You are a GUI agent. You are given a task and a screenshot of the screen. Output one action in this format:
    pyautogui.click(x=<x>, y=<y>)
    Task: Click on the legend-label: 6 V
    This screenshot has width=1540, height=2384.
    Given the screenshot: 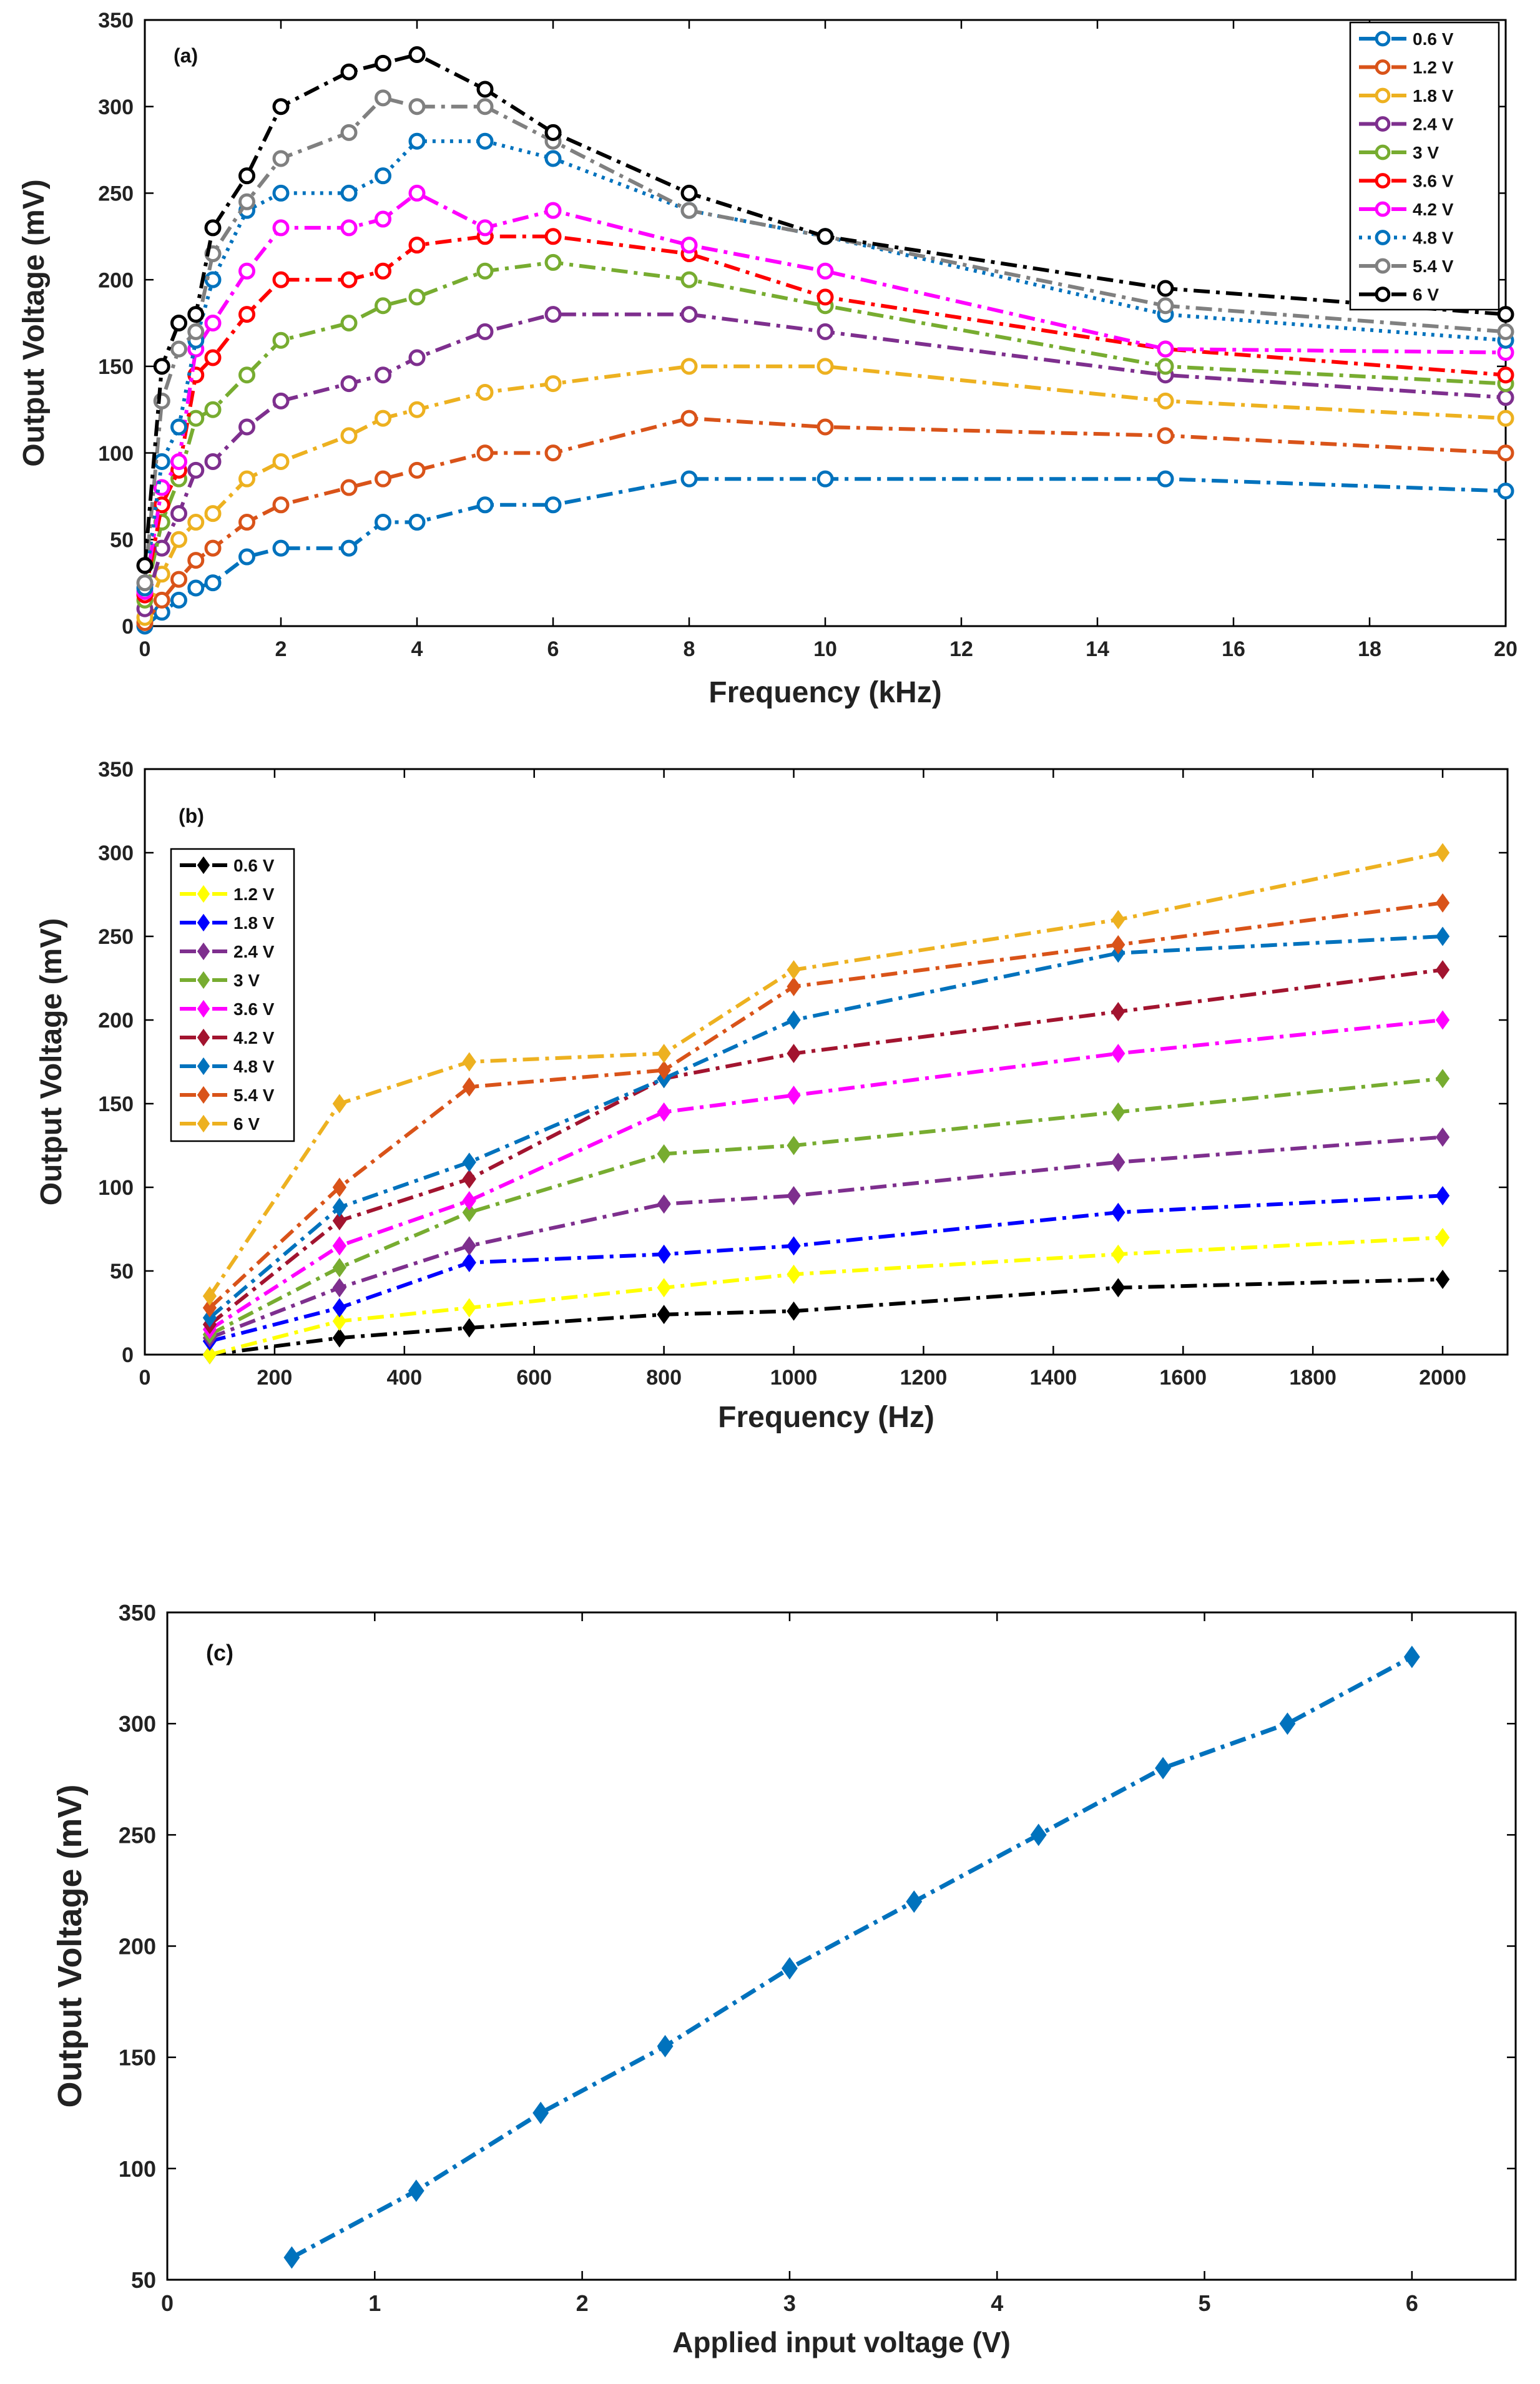 What is the action you would take?
    pyautogui.click(x=1426, y=295)
    